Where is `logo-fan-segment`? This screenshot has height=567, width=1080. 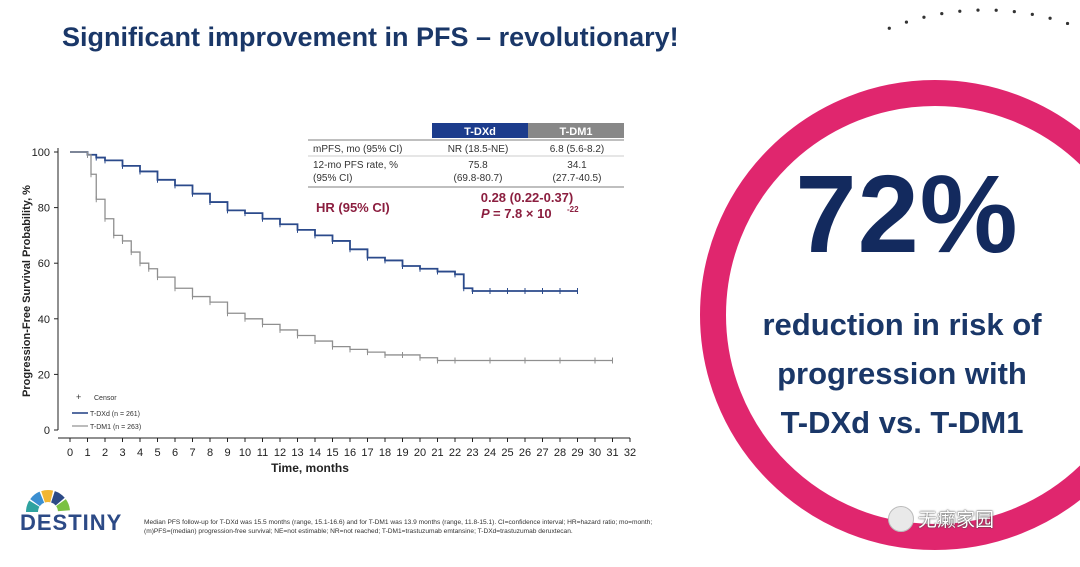
logo-fan-segment is located at coordinates (47, 500).